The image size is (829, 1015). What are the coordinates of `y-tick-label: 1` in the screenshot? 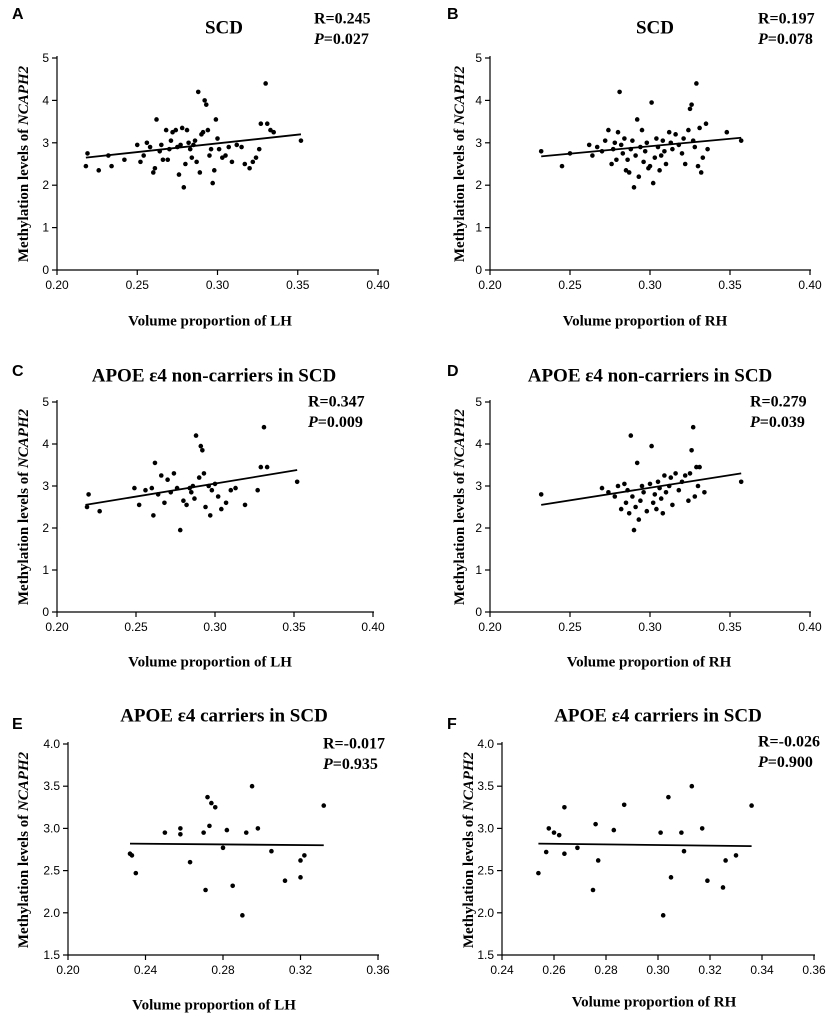 It's located at (45, 570).